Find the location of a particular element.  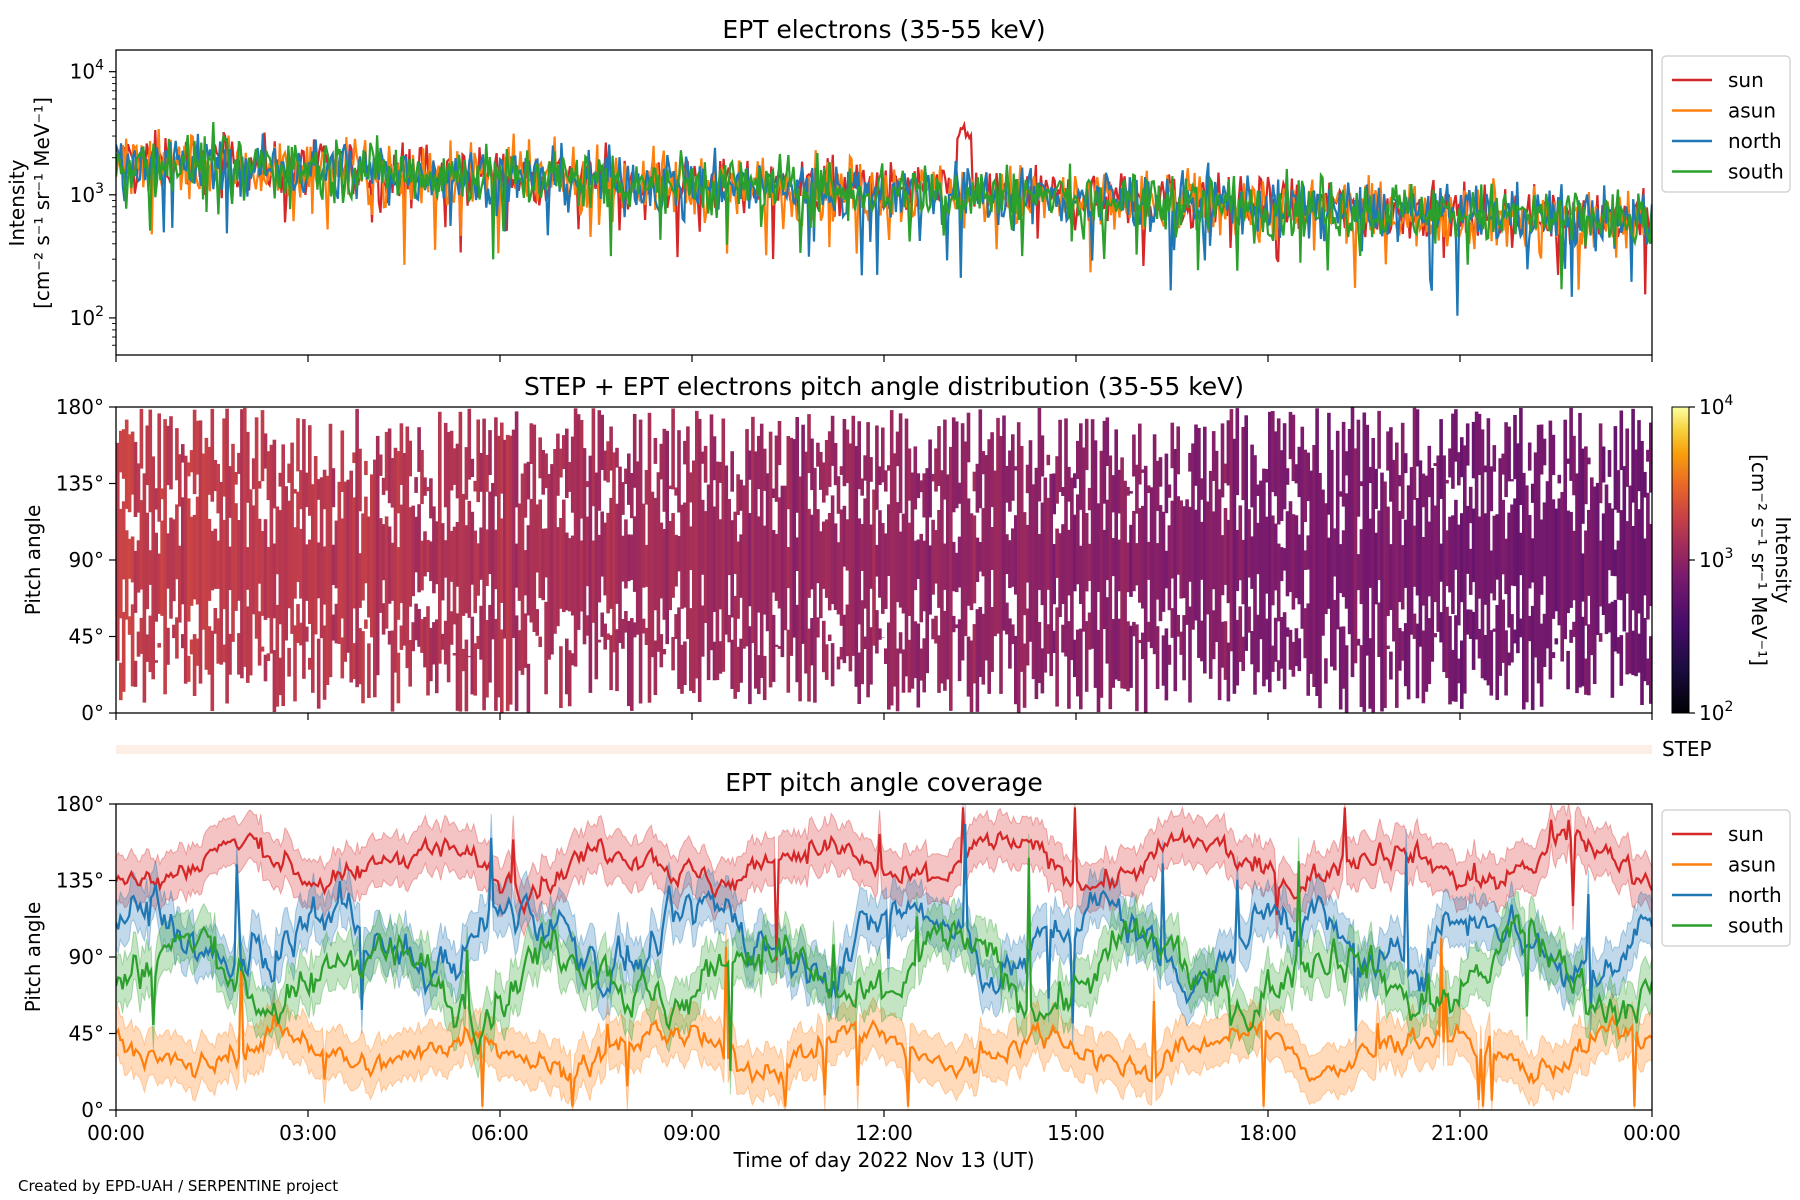

xtick-label: 12:00 is located at coordinates (884, 1133).